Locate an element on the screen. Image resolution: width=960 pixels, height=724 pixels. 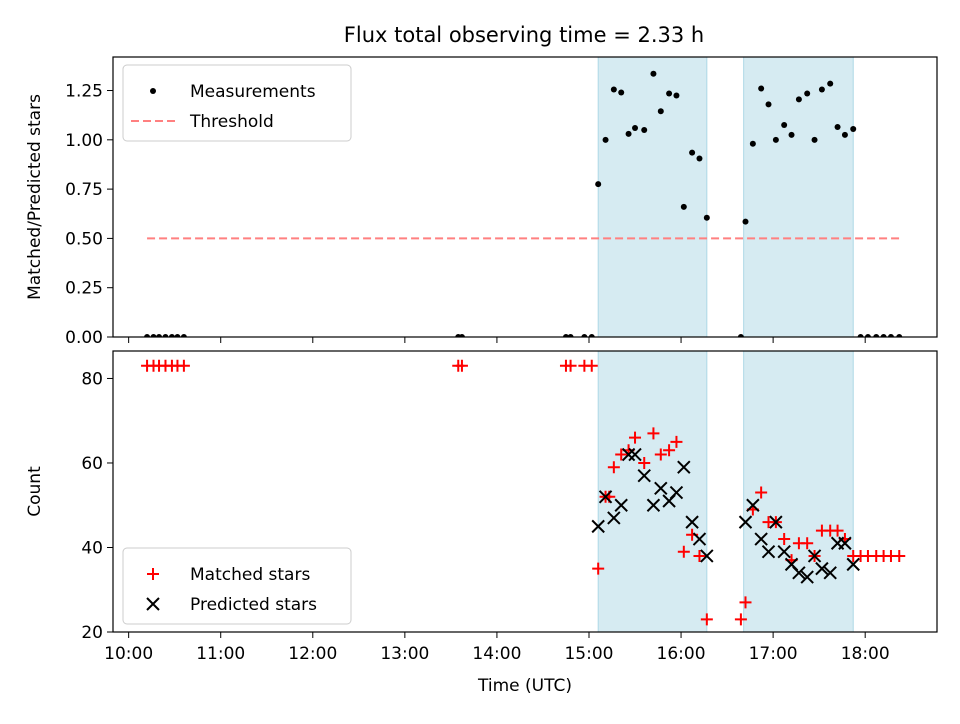
chart-title: Flux total observing time = 2.33 h is located at coordinates (524, 35).